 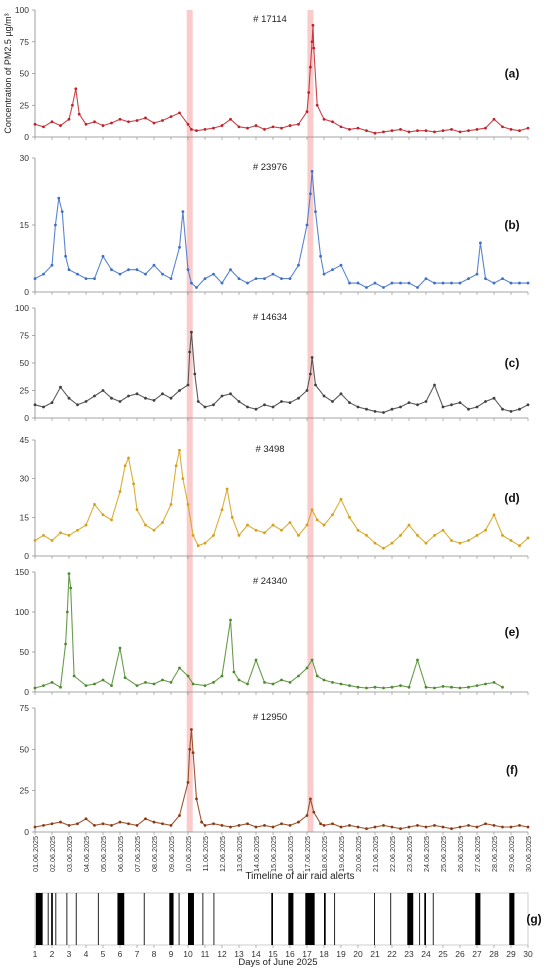 I want to click on day-tick-label: 29, so click(x=511, y=954).